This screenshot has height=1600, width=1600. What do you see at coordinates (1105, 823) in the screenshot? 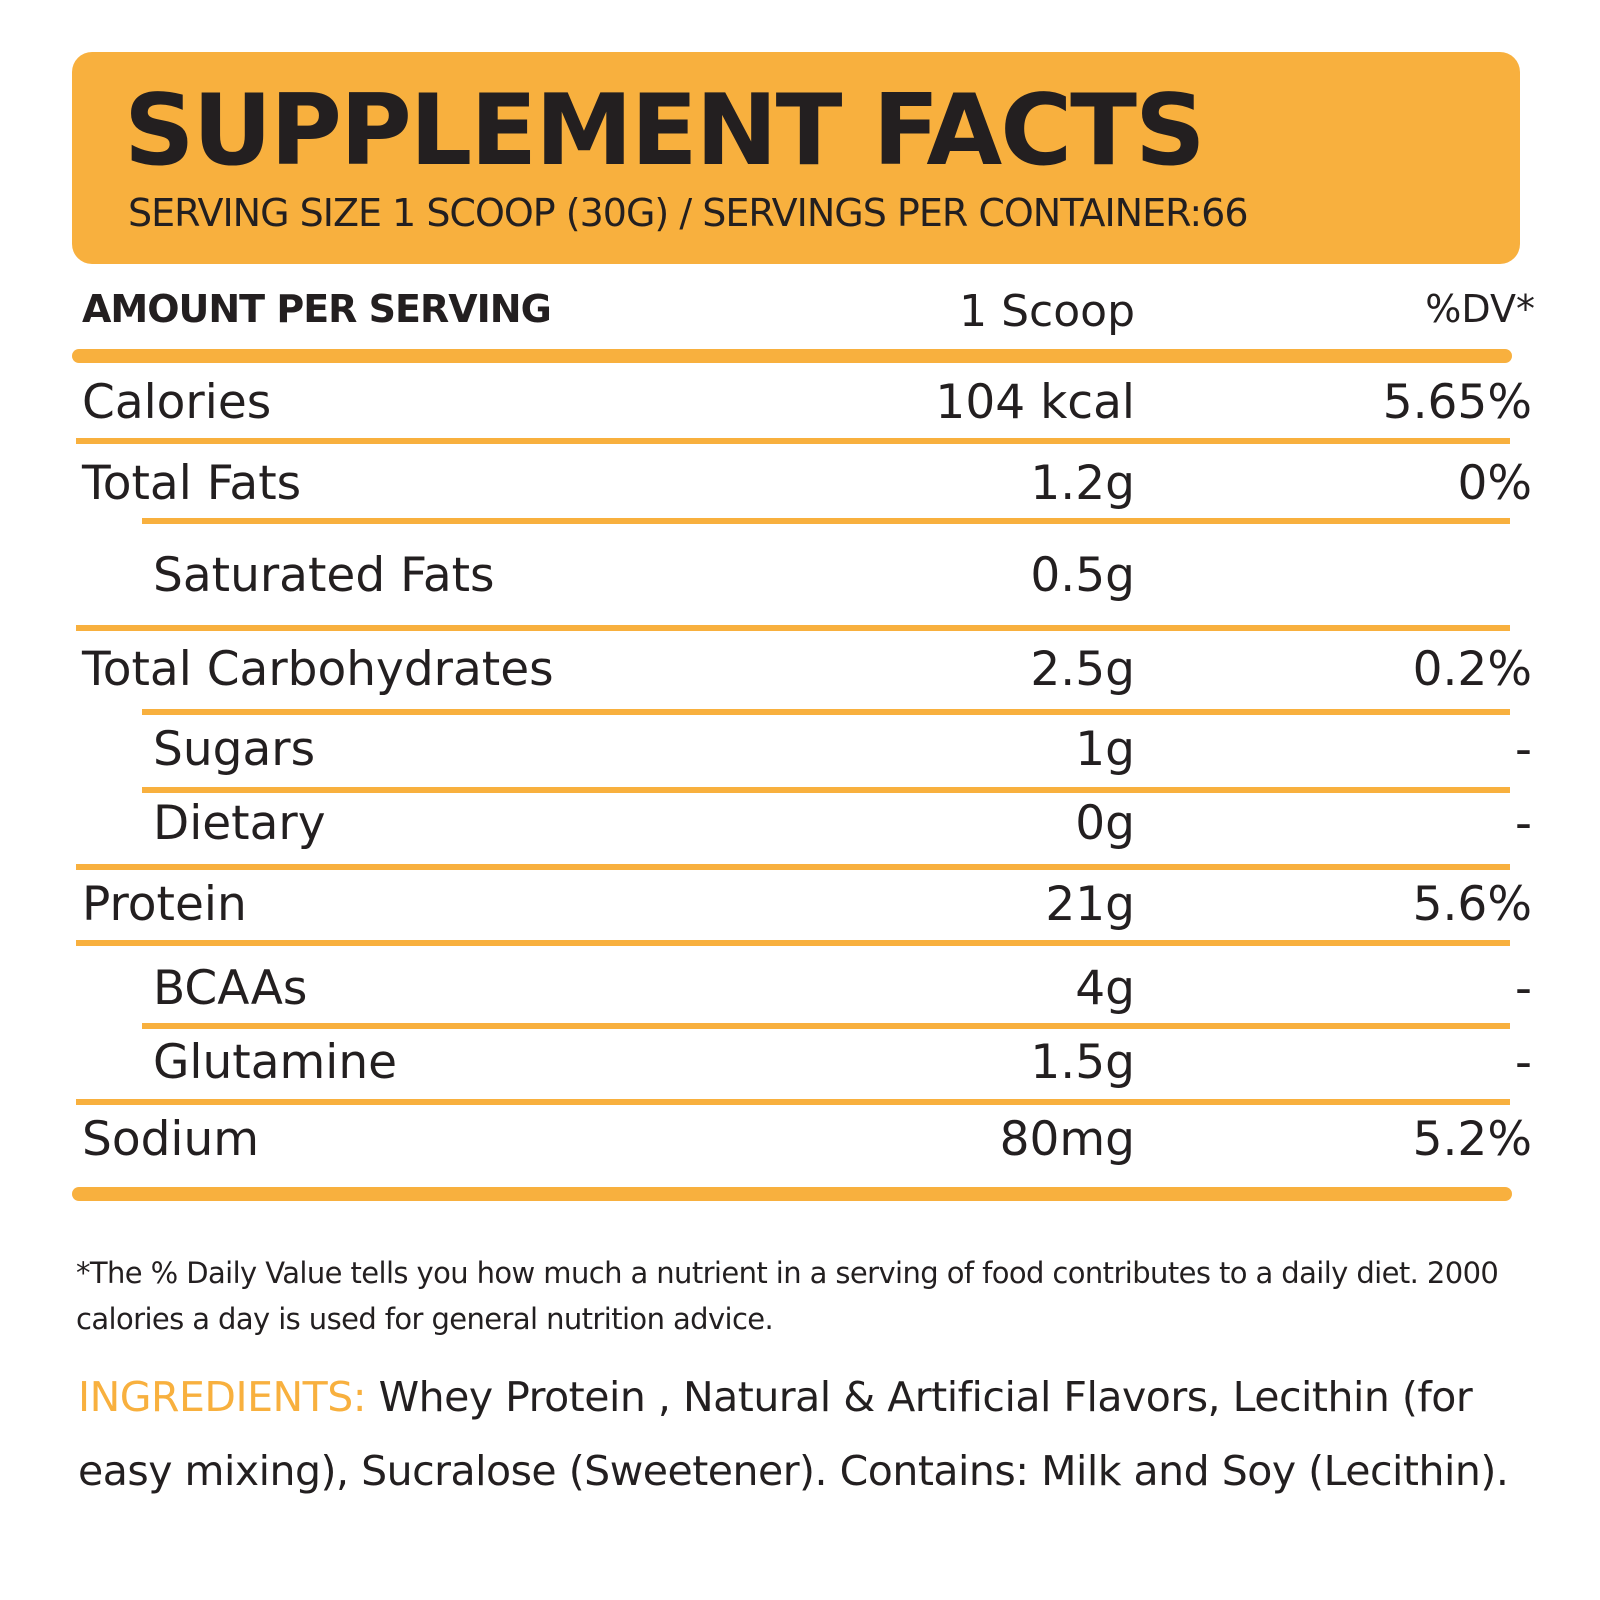
I see `nutrient-amount: 0g` at bounding box center [1105, 823].